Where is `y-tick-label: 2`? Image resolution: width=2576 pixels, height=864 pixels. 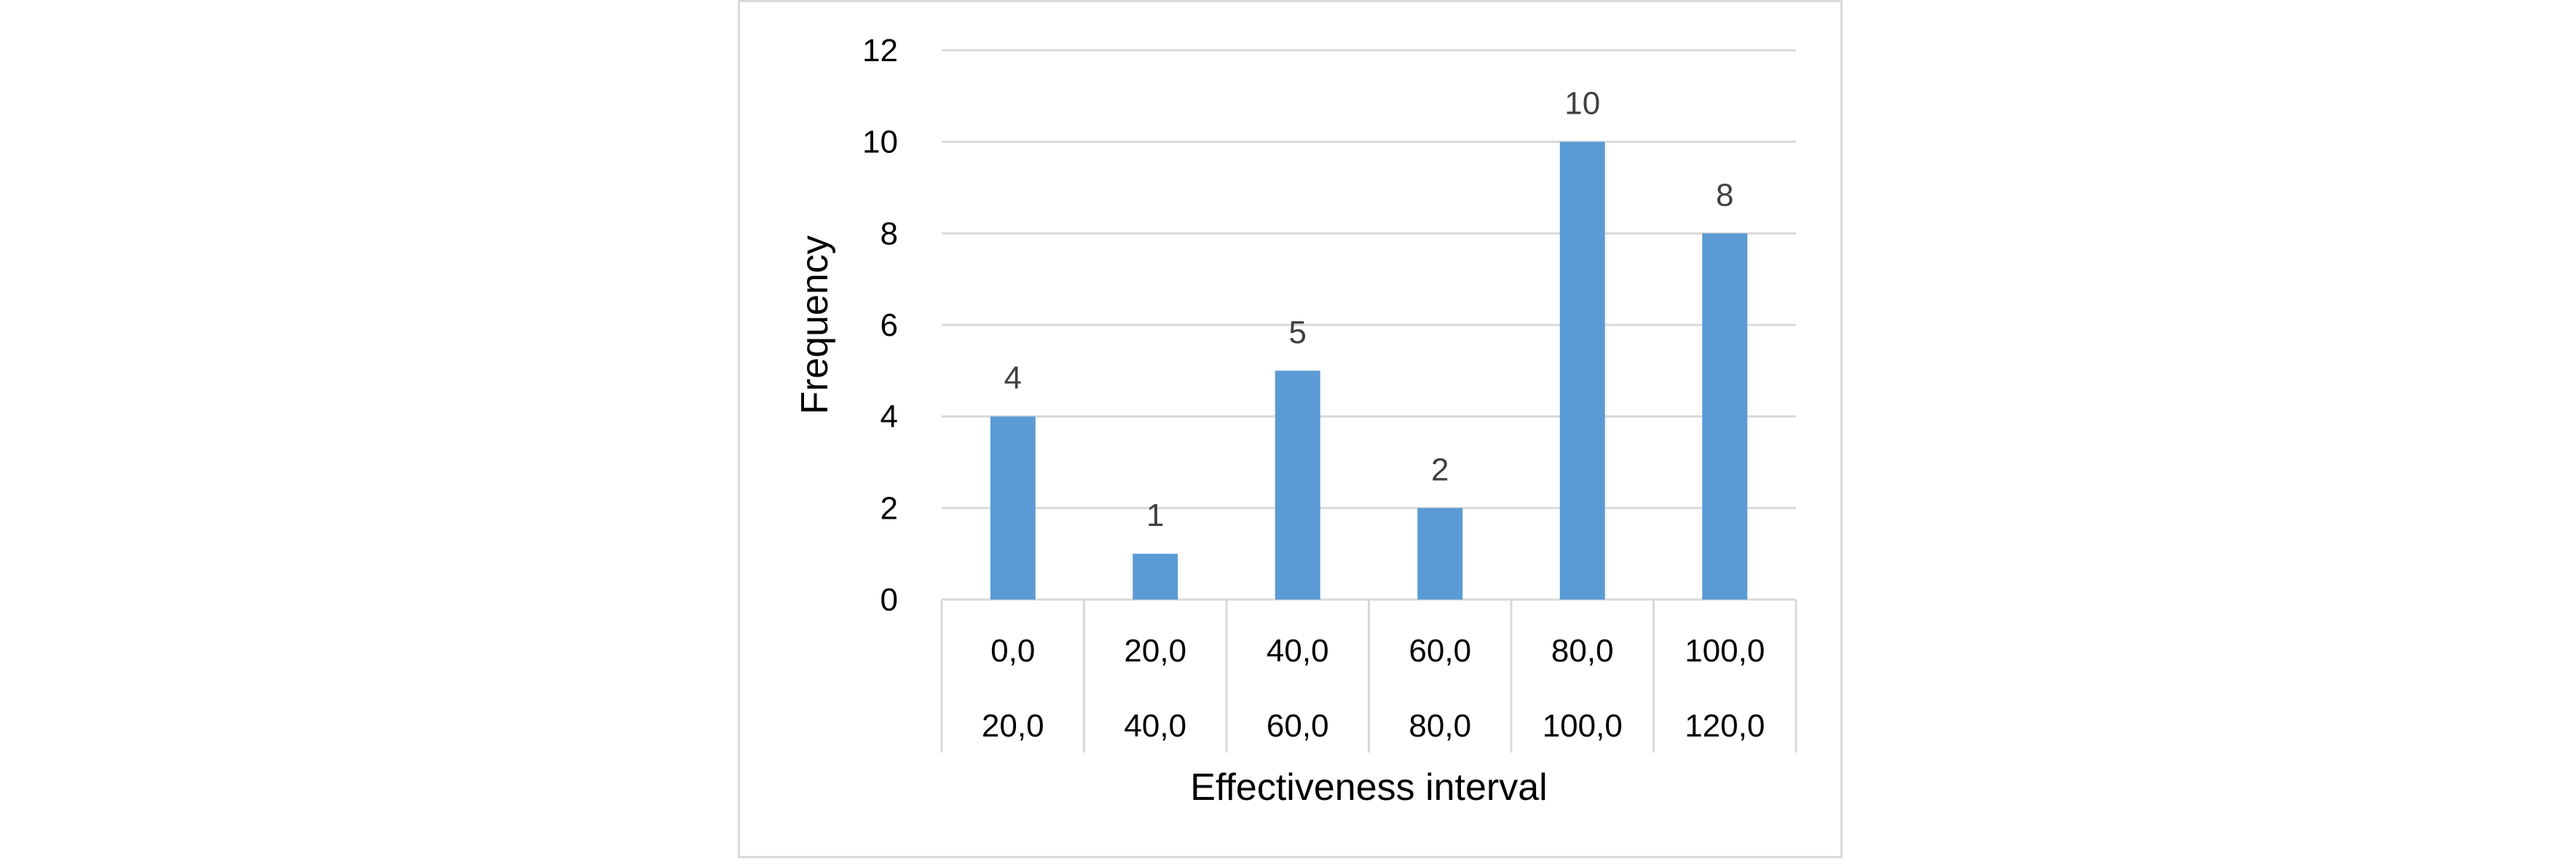 y-tick-label: 2 is located at coordinates (889, 508).